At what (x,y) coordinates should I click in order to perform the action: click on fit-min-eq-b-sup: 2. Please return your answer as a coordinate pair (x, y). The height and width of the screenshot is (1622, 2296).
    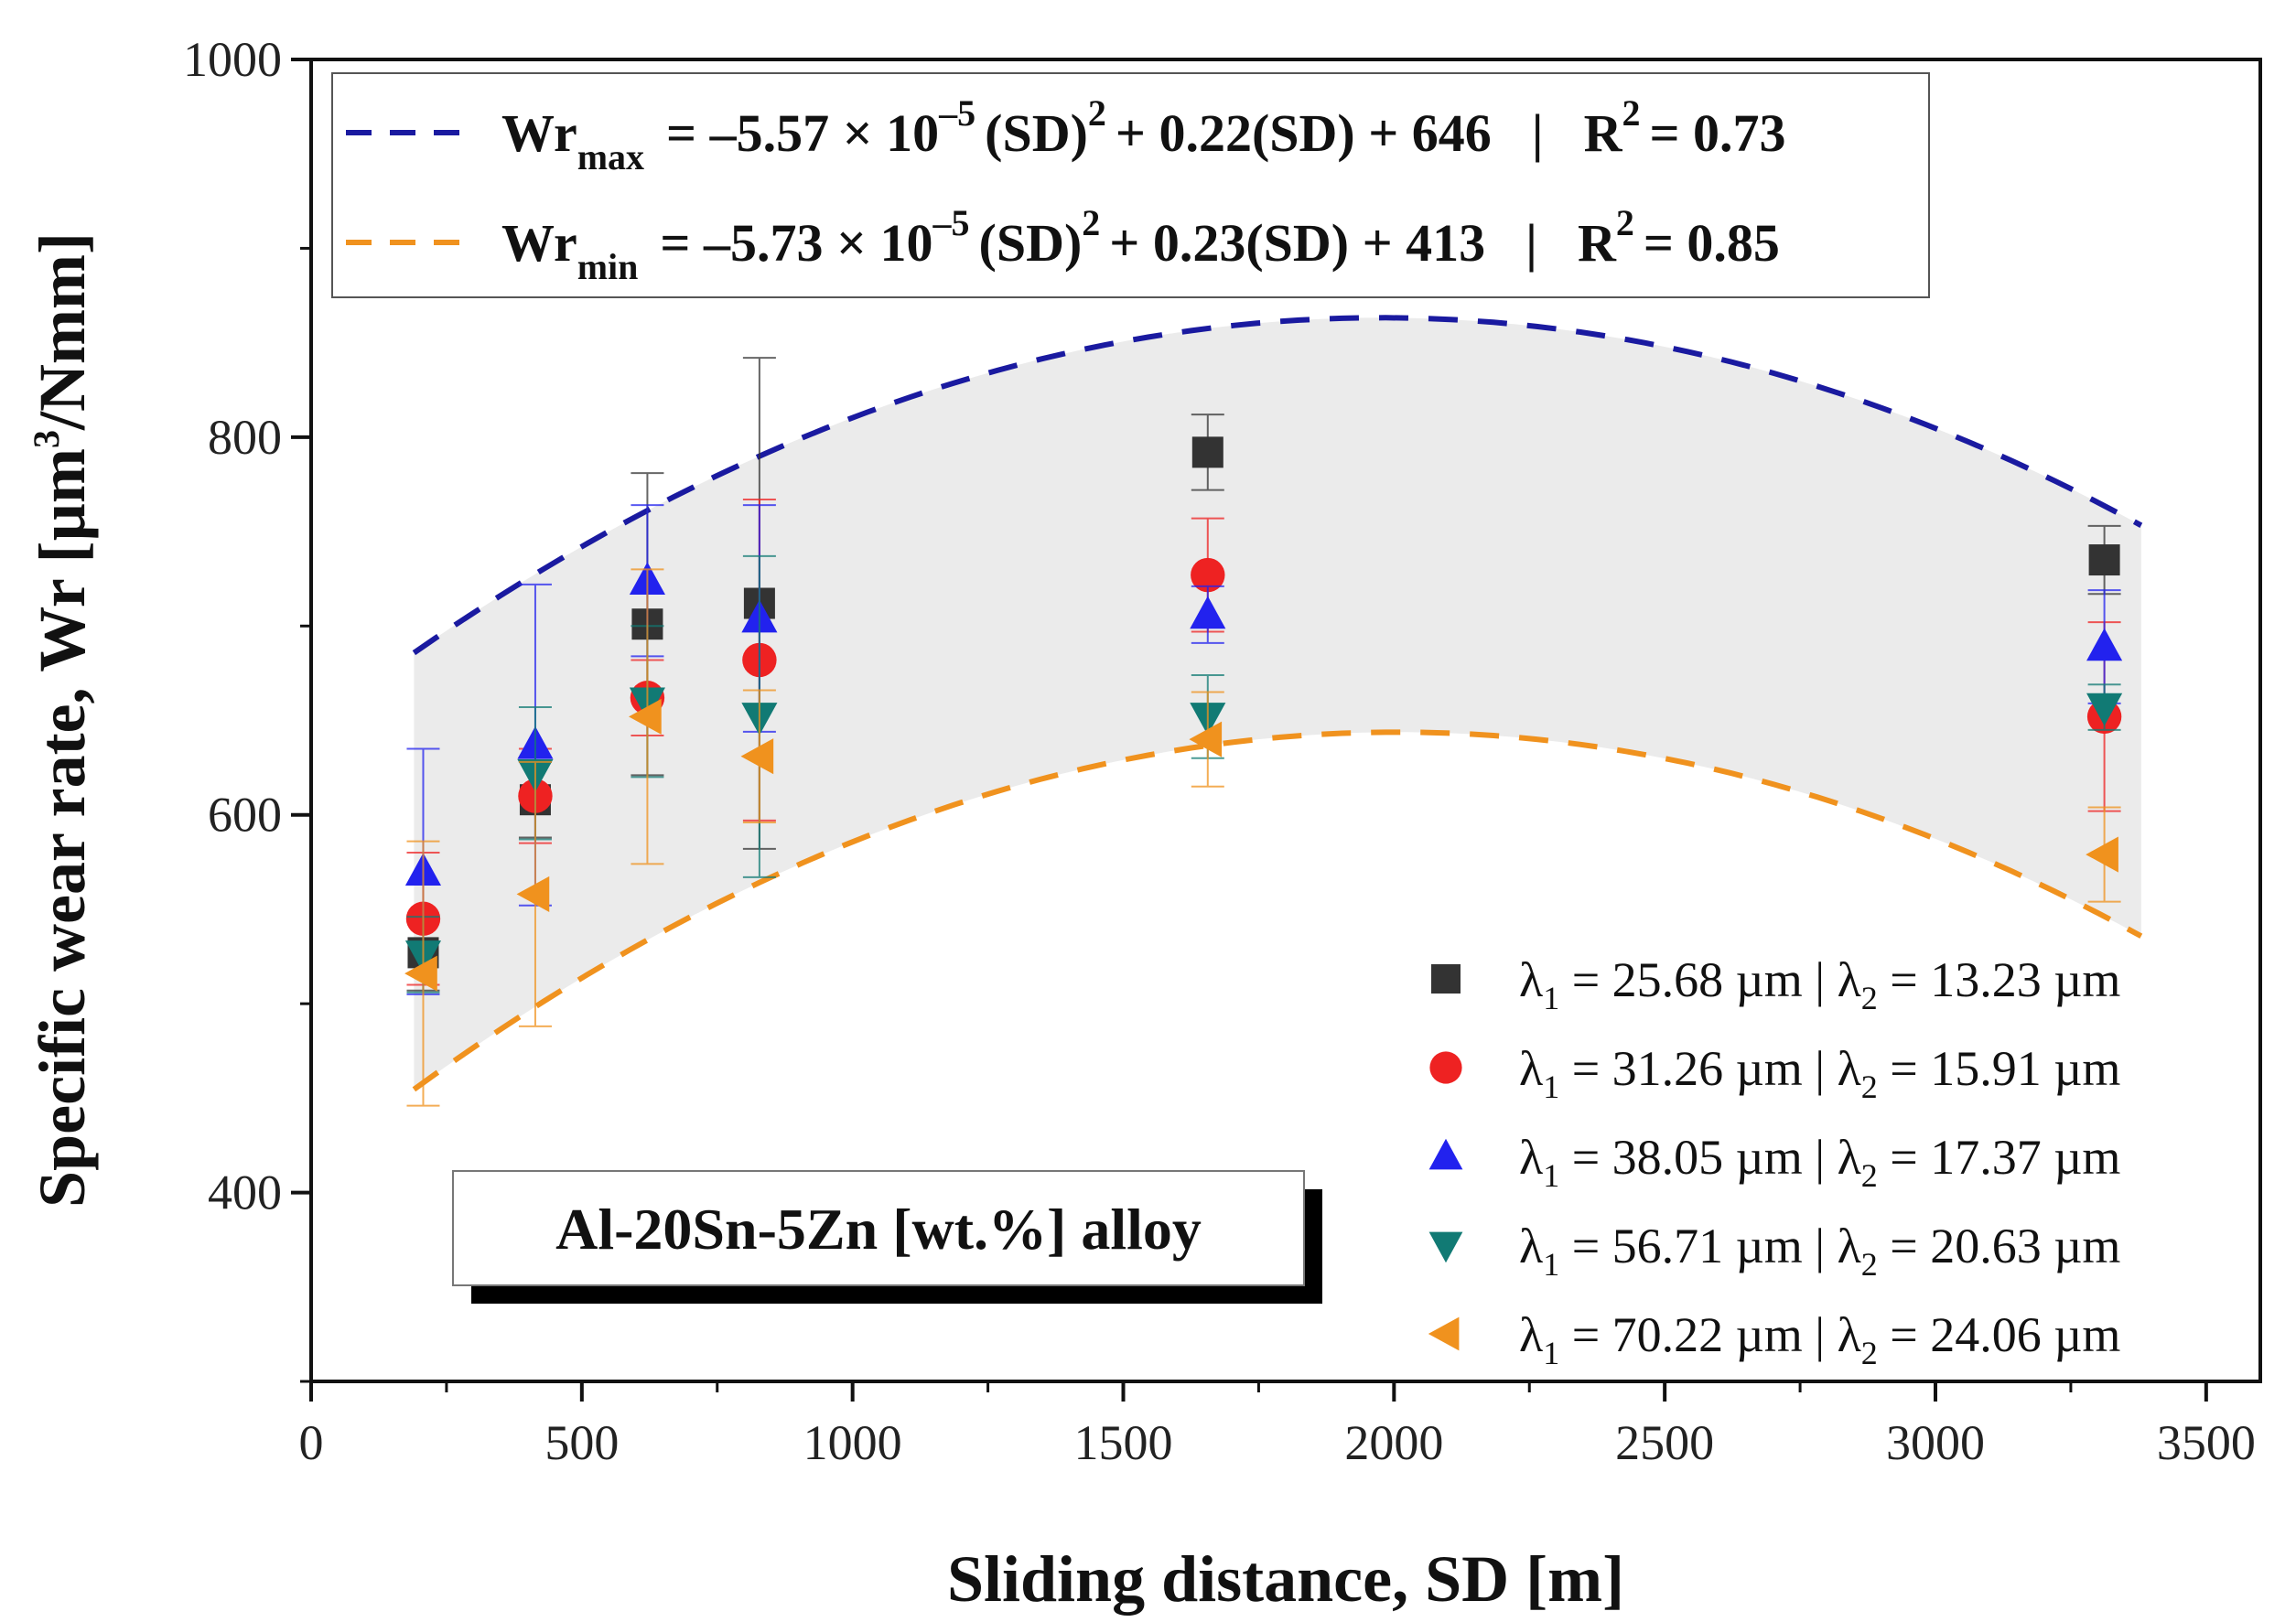
    Looking at the image, I should click on (1091, 222).